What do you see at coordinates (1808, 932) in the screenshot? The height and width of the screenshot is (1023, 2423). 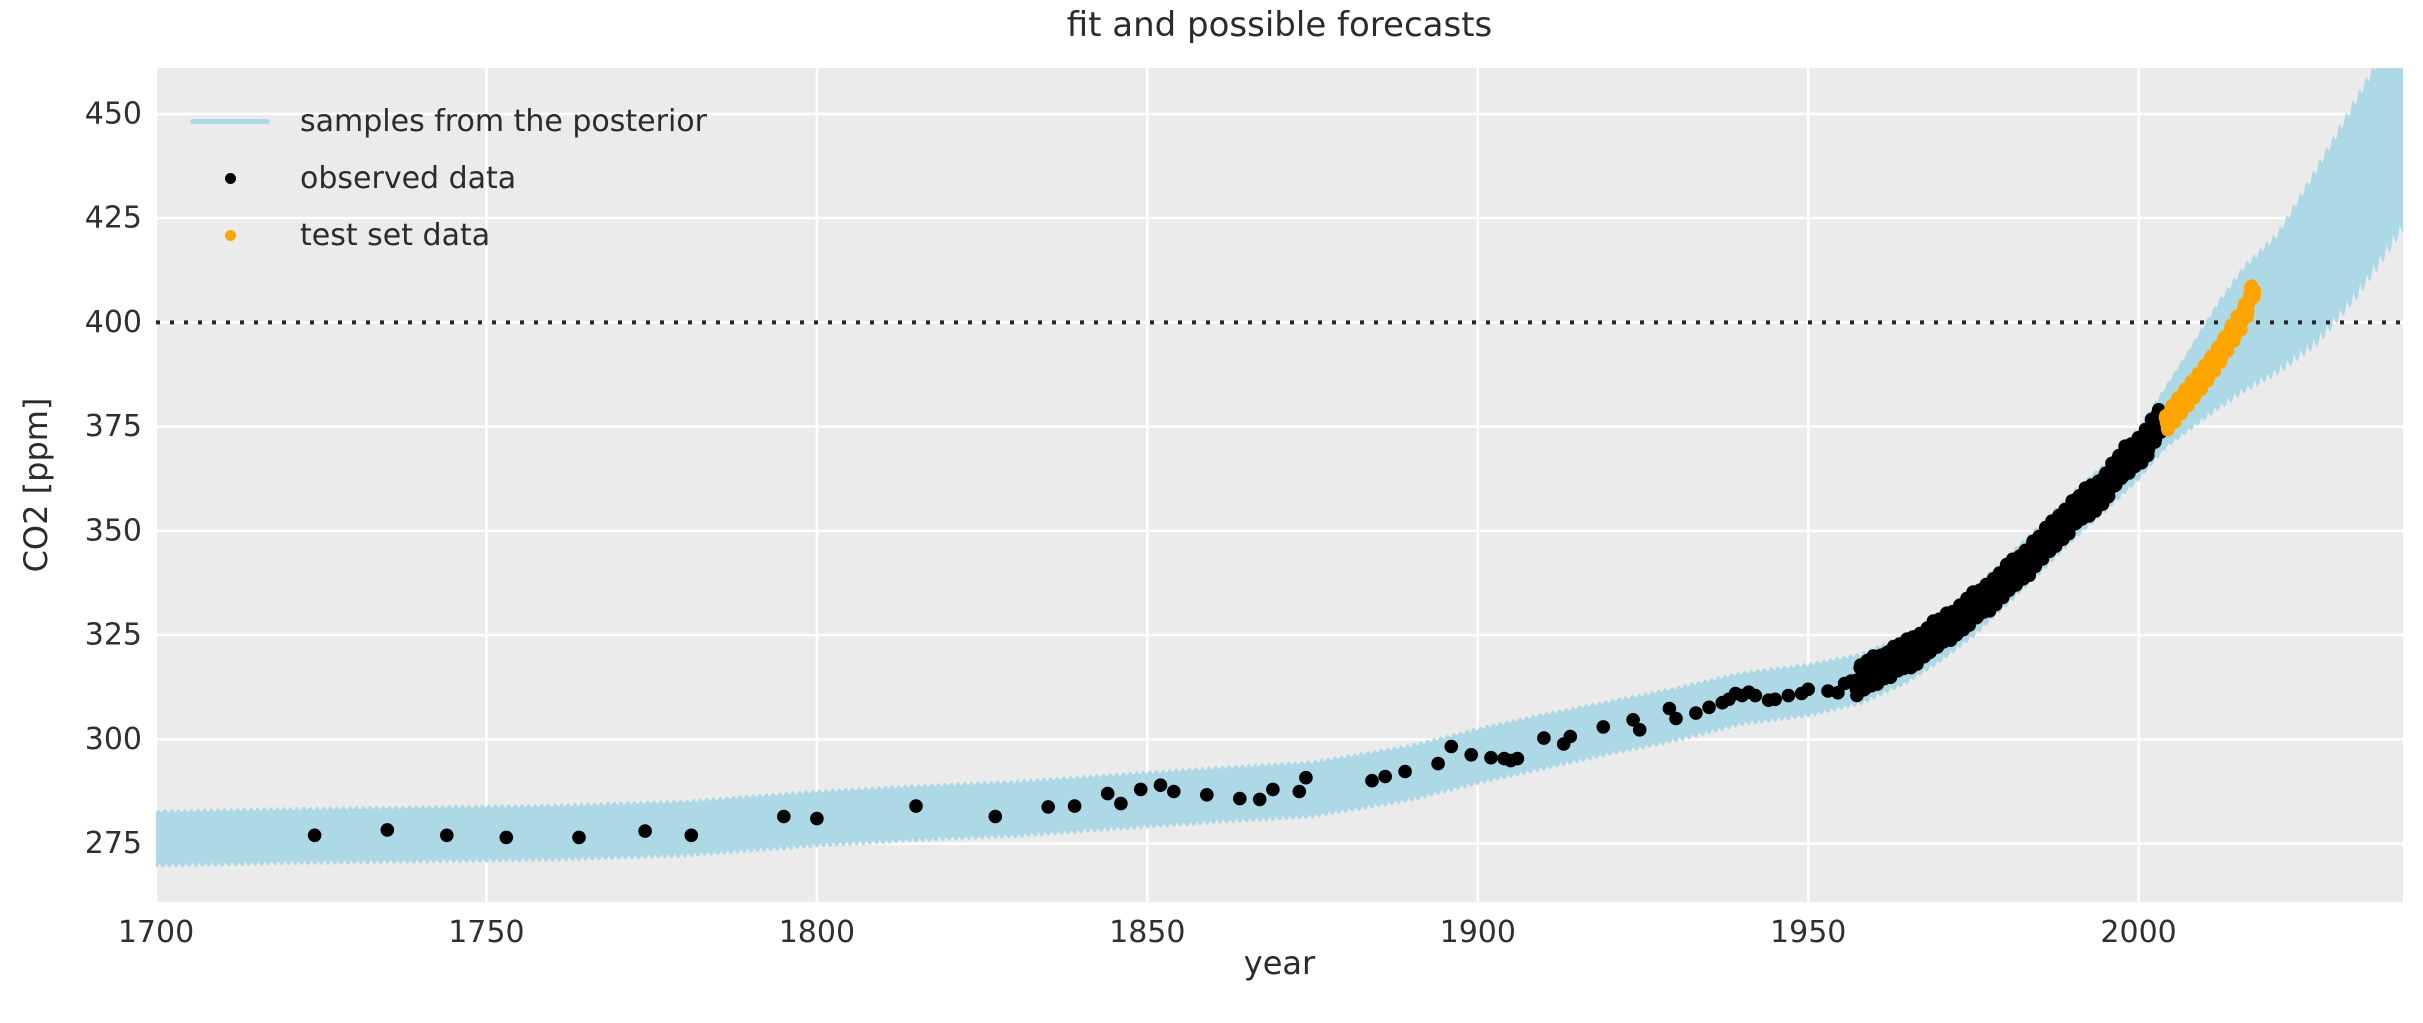 I see `x-tick-label-1950: 1950` at bounding box center [1808, 932].